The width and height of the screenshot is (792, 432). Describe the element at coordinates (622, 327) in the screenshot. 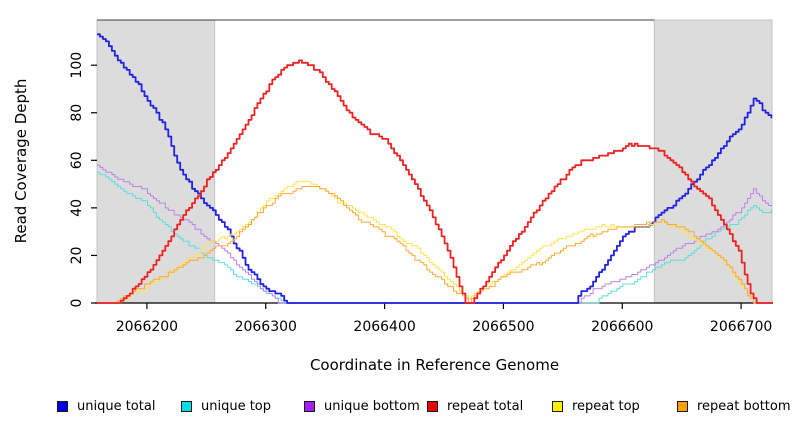

I see `x-tick-label: 2066600` at that location.